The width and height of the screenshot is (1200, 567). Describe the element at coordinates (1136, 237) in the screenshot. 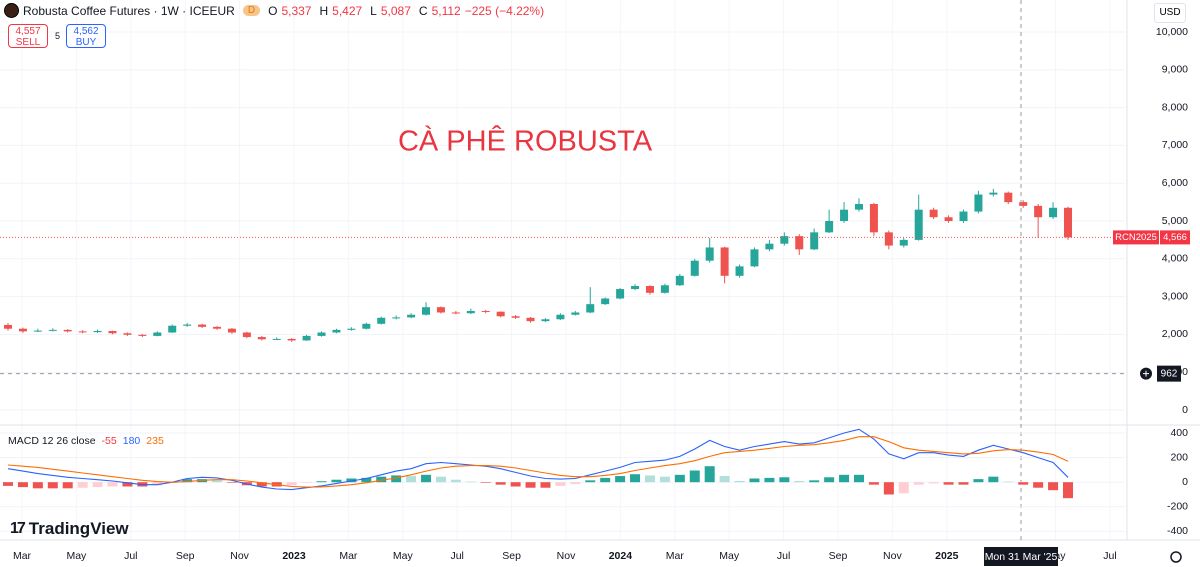

I see `last-price-name-box` at that location.